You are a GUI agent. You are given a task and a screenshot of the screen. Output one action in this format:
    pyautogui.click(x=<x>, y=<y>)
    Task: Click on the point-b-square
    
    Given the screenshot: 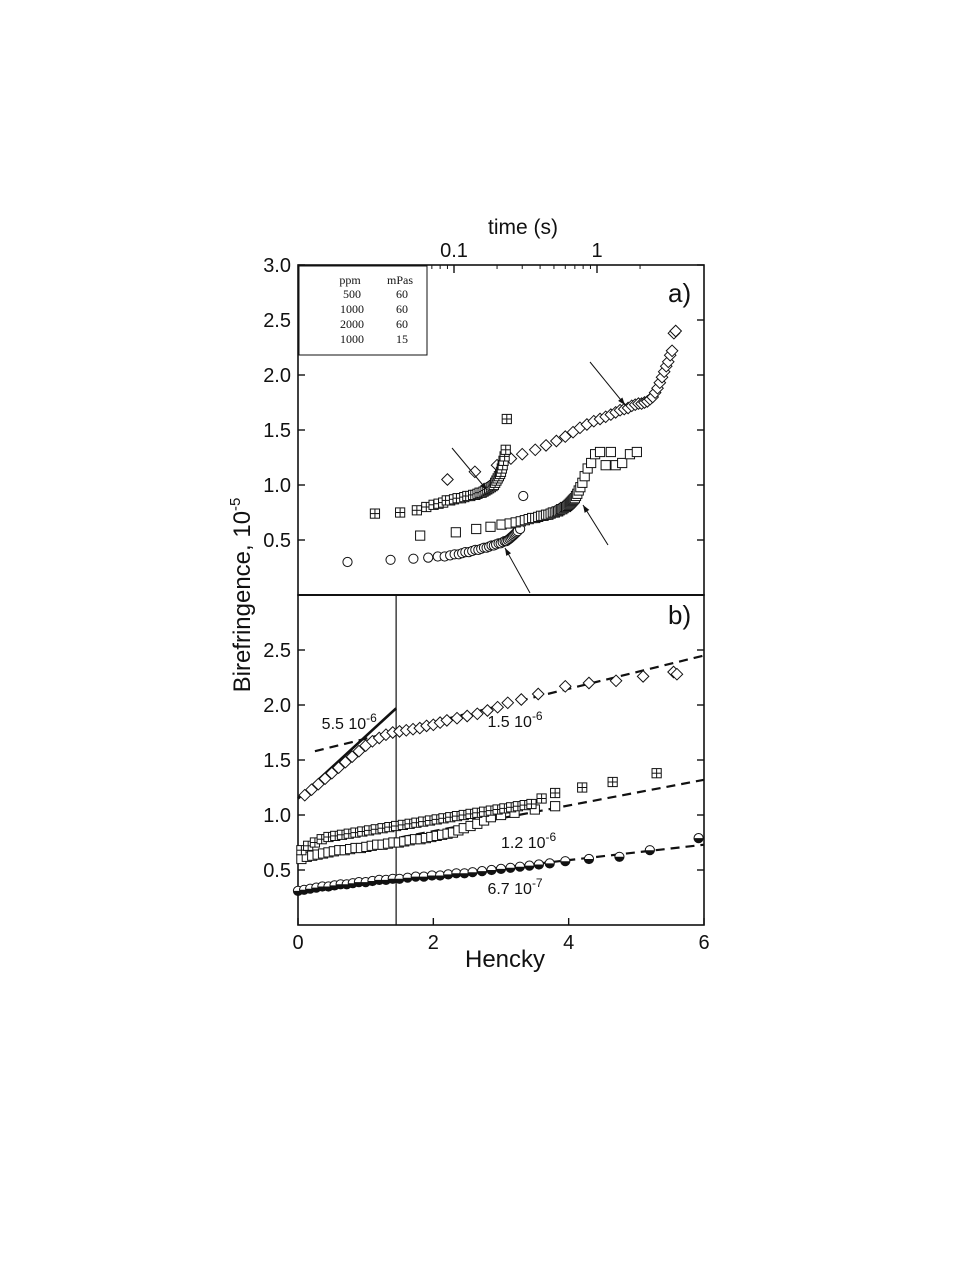 What is the action you would take?
    pyautogui.click(x=555, y=806)
    